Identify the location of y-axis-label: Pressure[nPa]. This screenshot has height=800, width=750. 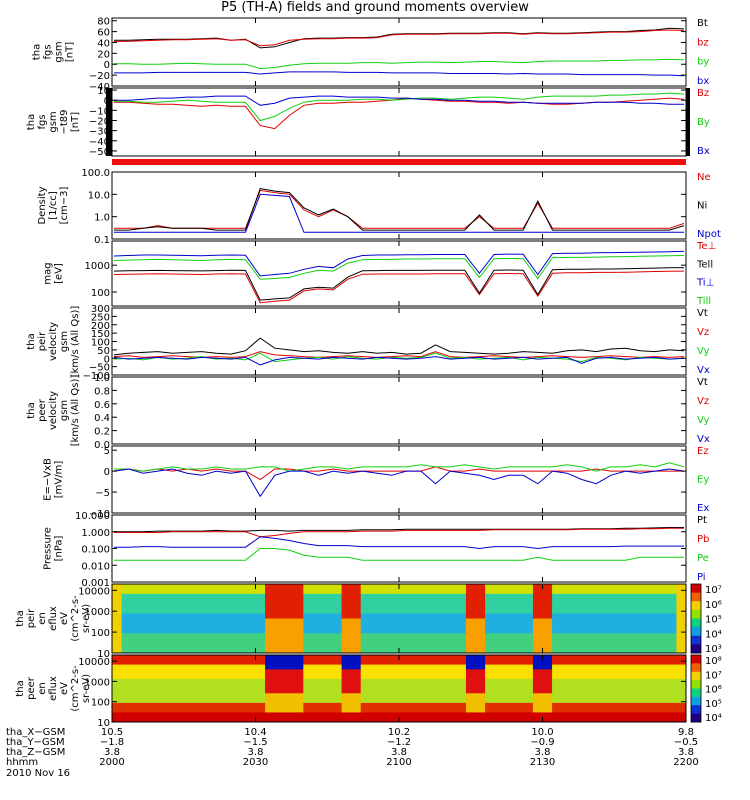
(54, 548).